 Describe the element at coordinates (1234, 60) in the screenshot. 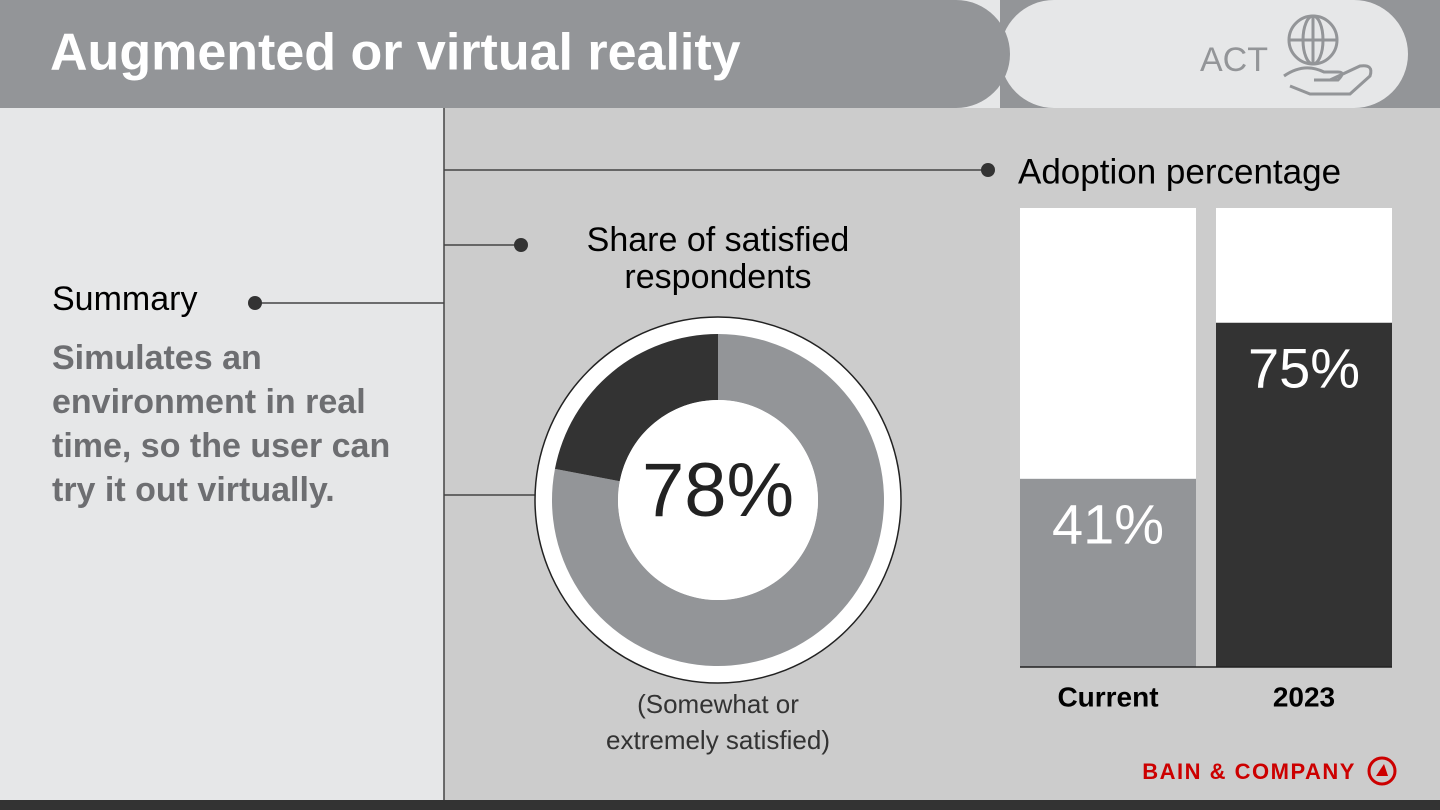

I see `tag: ACT` at that location.